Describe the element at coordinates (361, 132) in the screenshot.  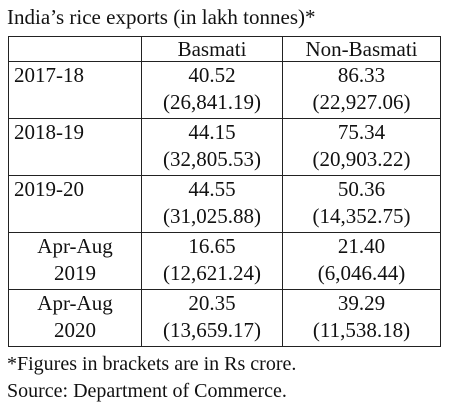
I see `non-basmati-volume: 75.34` at that location.